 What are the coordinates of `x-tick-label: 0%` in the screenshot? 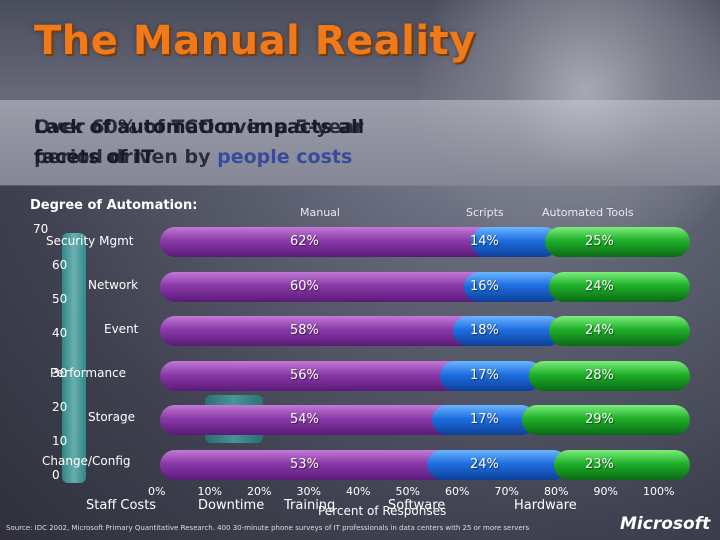 It's located at (157, 491).